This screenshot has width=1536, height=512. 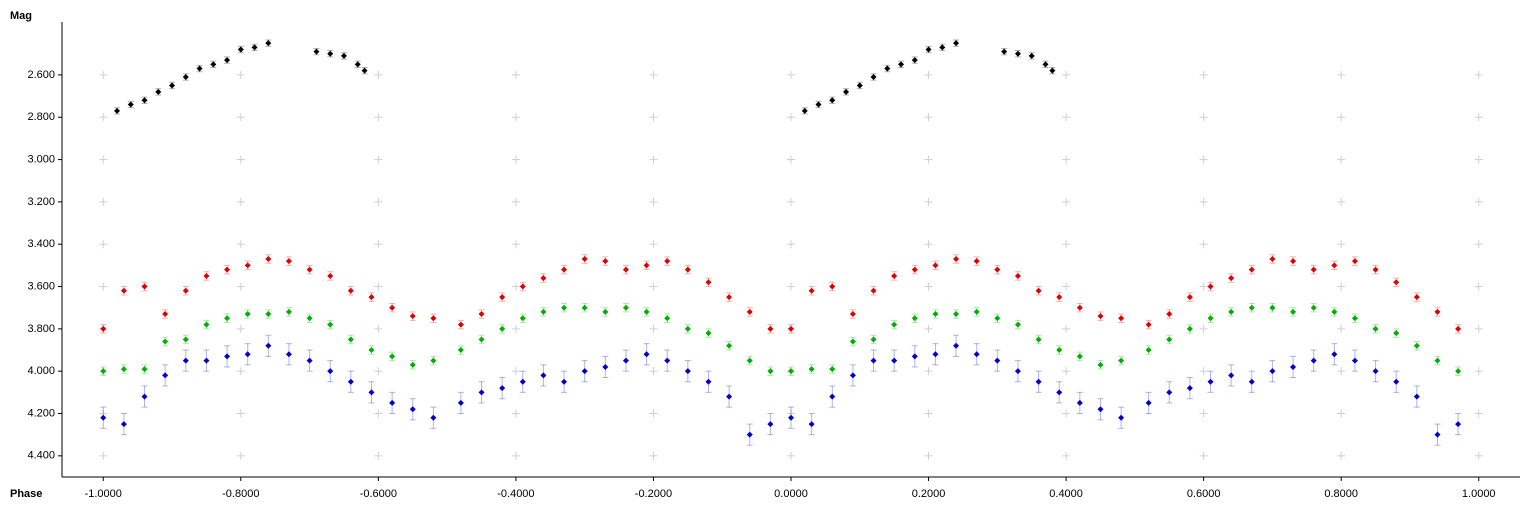 I want to click on y-tick-label: 3.400, so click(x=41, y=244).